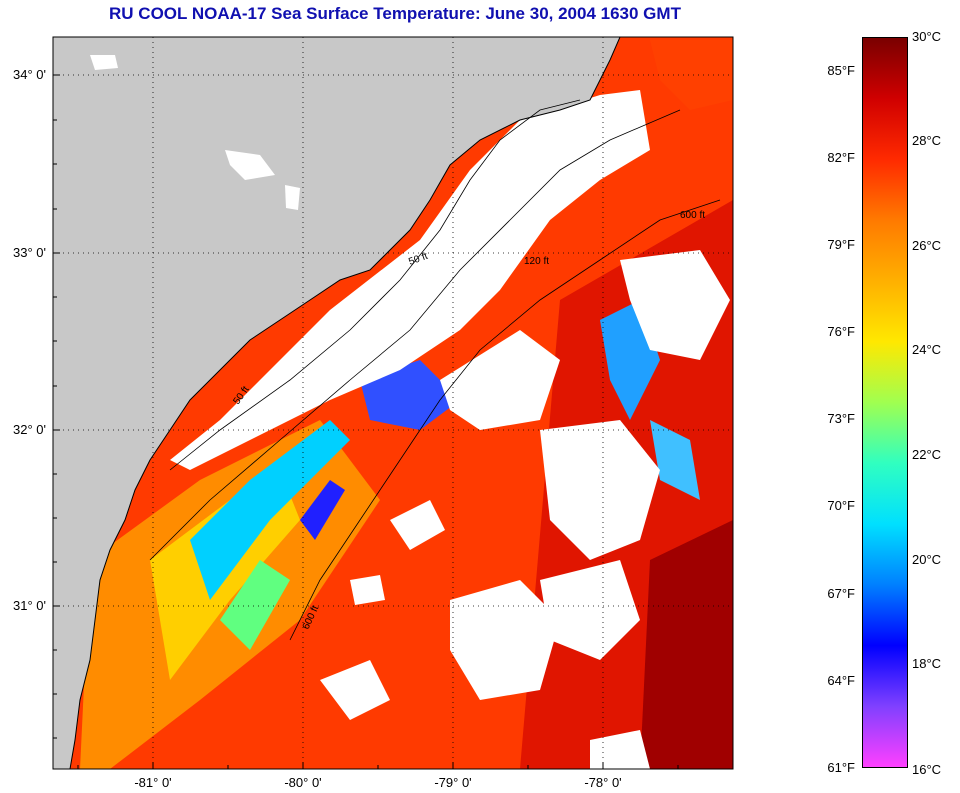 Image resolution: width=960 pixels, height=793 pixels. Describe the element at coordinates (29, 429) in the screenshot. I see `lat-label-32: 32° 0'` at that location.